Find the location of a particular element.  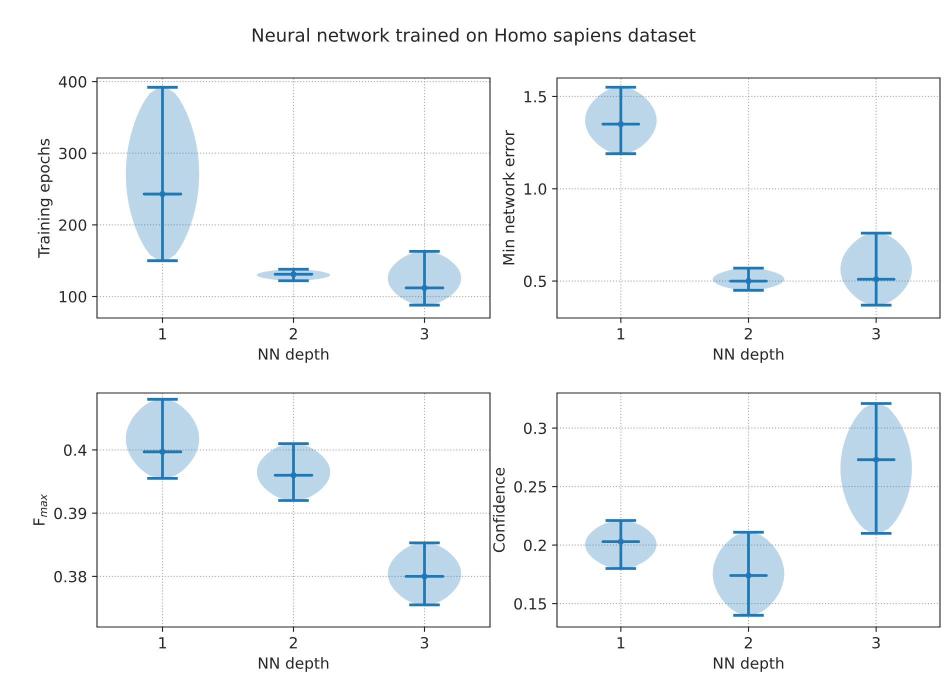

y-axis-title: Confidence is located at coordinates (498, 510).